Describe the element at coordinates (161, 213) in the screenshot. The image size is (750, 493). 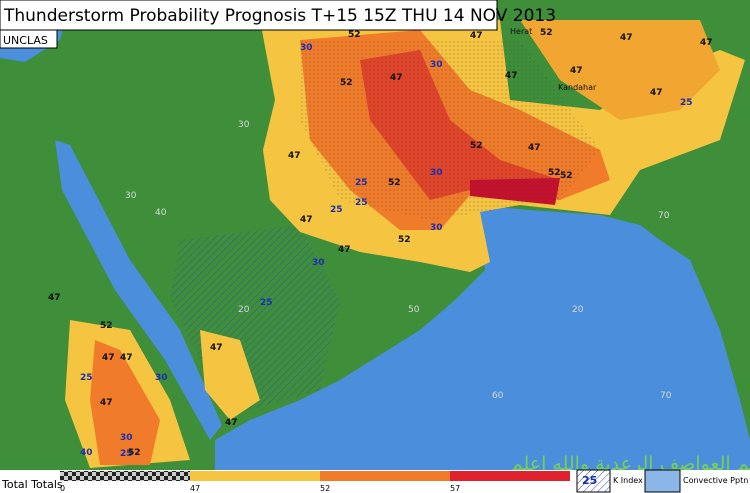
I see `grid-label: 40` at that location.